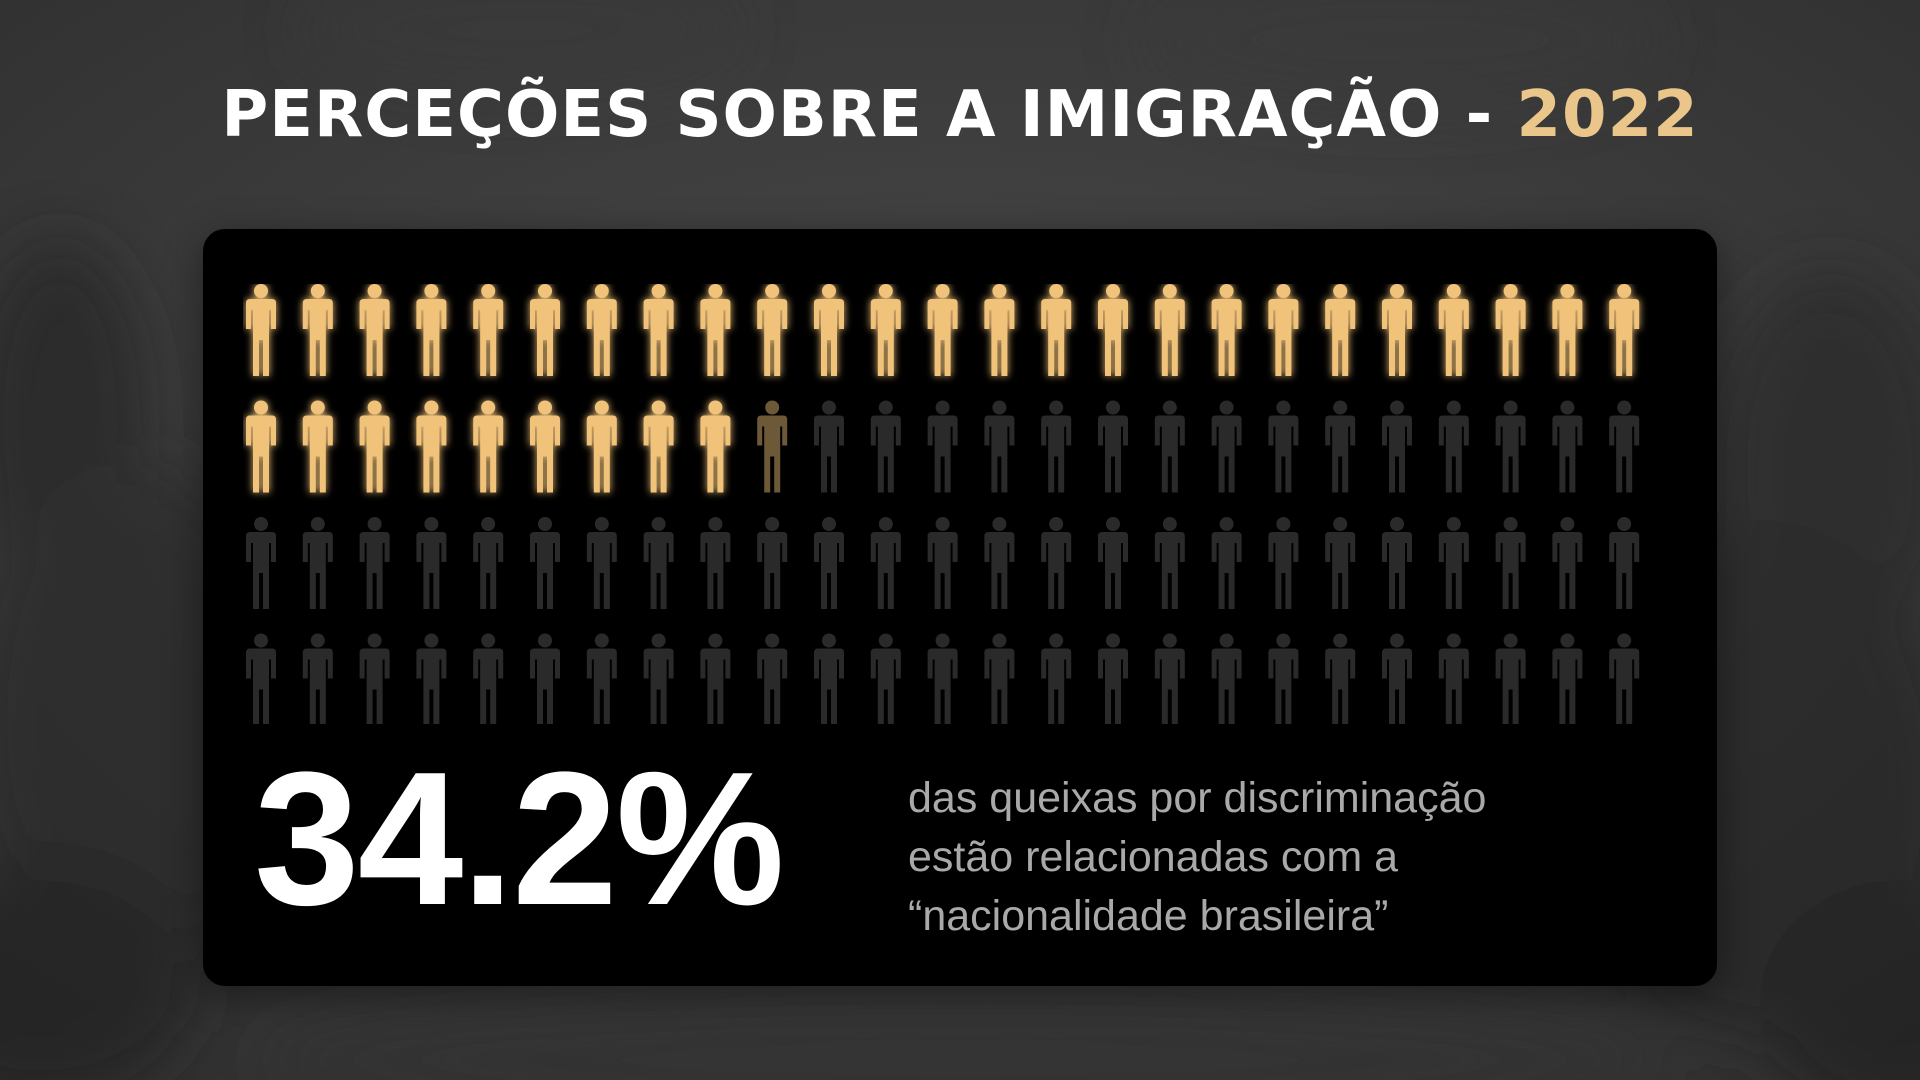 This screenshot has width=1920, height=1080. Describe the element at coordinates (1607, 115) in the screenshot. I see `title-year: 2022` at that location.